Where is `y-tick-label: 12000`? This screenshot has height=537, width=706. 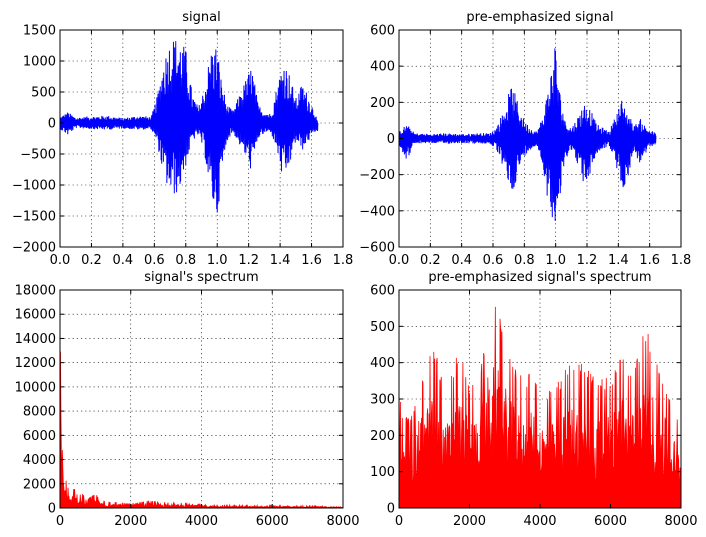
y-tick-label: 12000 is located at coordinates (35, 363).